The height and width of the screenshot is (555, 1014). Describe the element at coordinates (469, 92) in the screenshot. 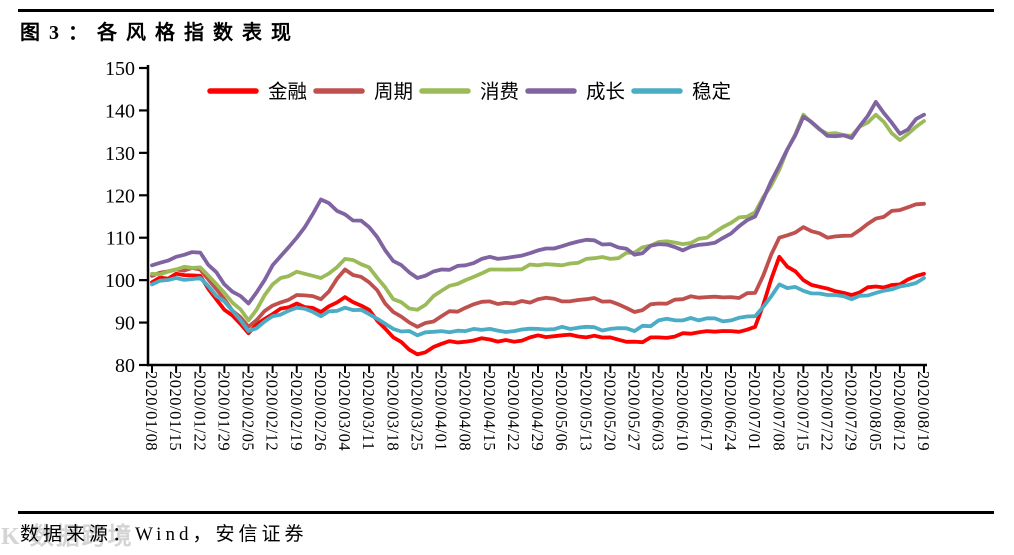

I see `chart-legend: 金融 周期 消费 成长 稳定` at that location.